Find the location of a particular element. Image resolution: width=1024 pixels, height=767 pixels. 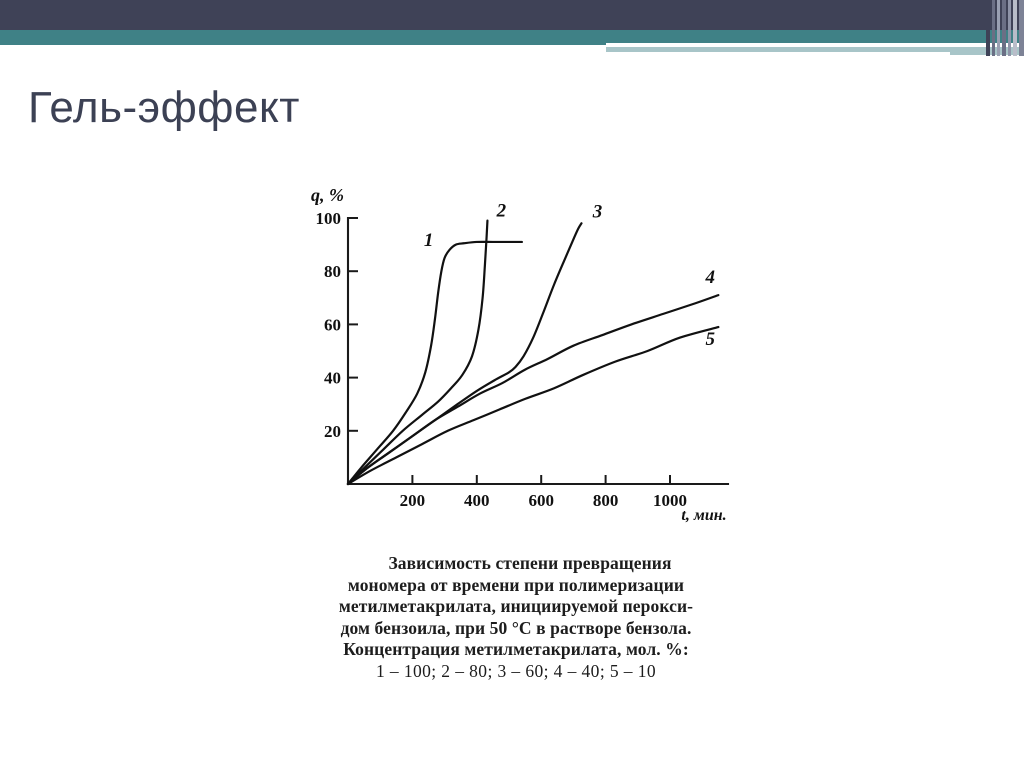

header-notch-upper is located at coordinates (815, 45).